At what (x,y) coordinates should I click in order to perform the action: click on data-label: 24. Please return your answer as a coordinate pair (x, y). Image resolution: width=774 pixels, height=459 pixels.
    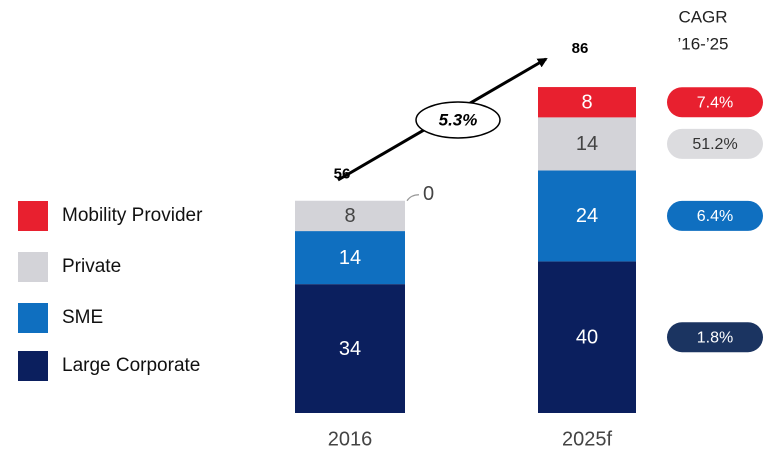
    Looking at the image, I should click on (587, 216).